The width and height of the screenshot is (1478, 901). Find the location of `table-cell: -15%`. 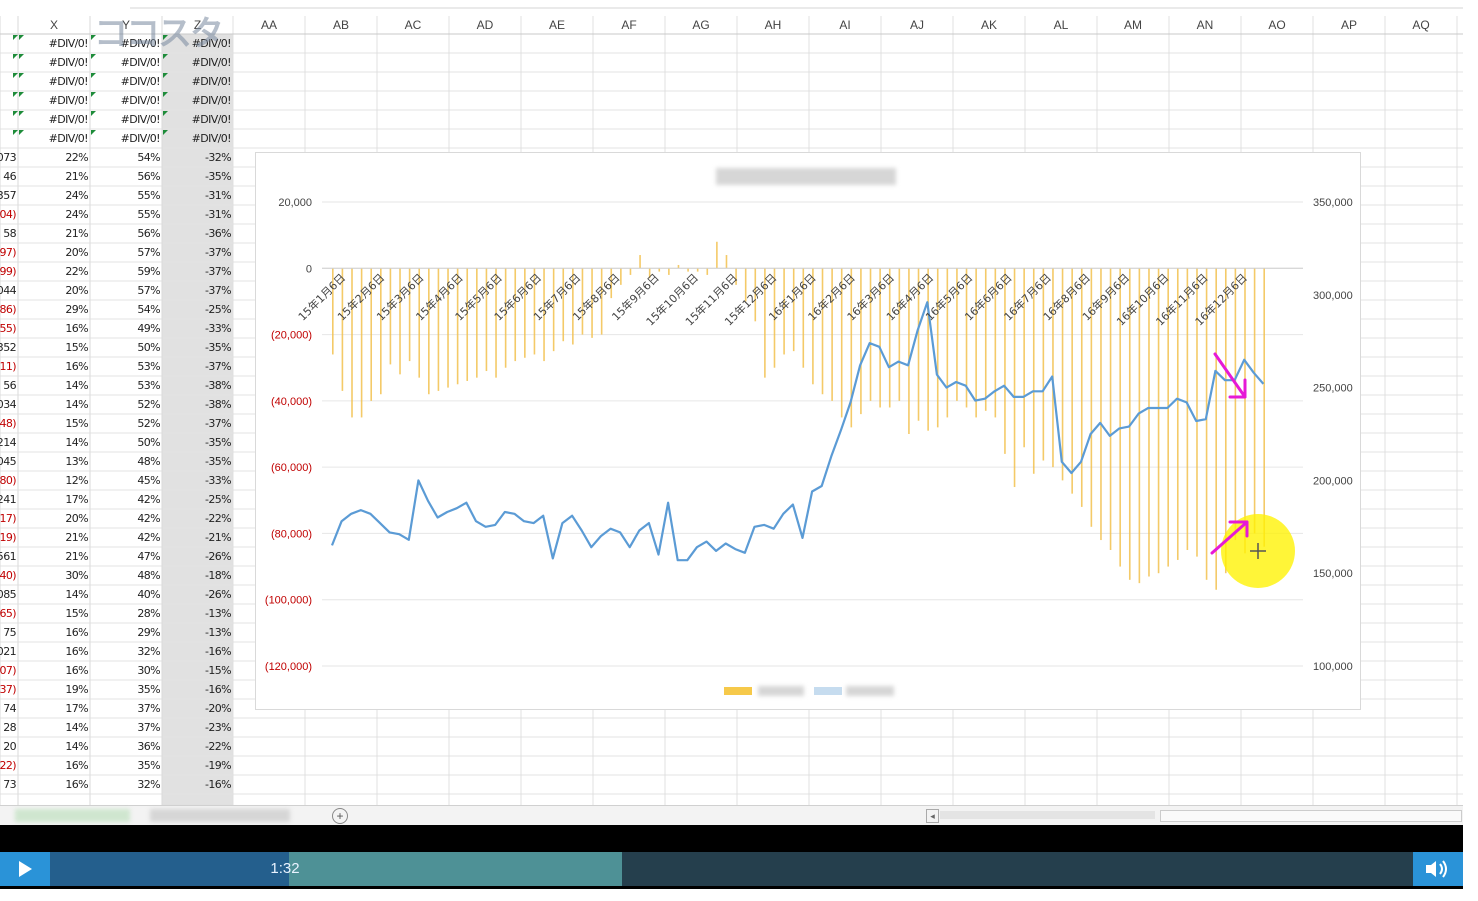

table-cell: -15% is located at coordinates (217, 670).